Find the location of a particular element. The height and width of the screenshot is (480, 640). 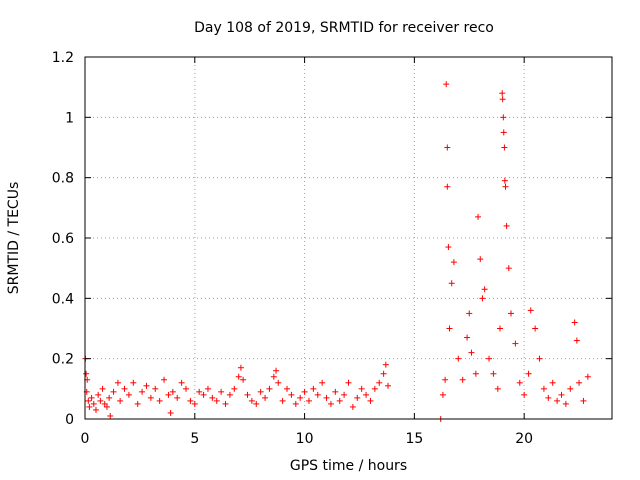

x-tick-label: 15 is located at coordinates (414, 439).